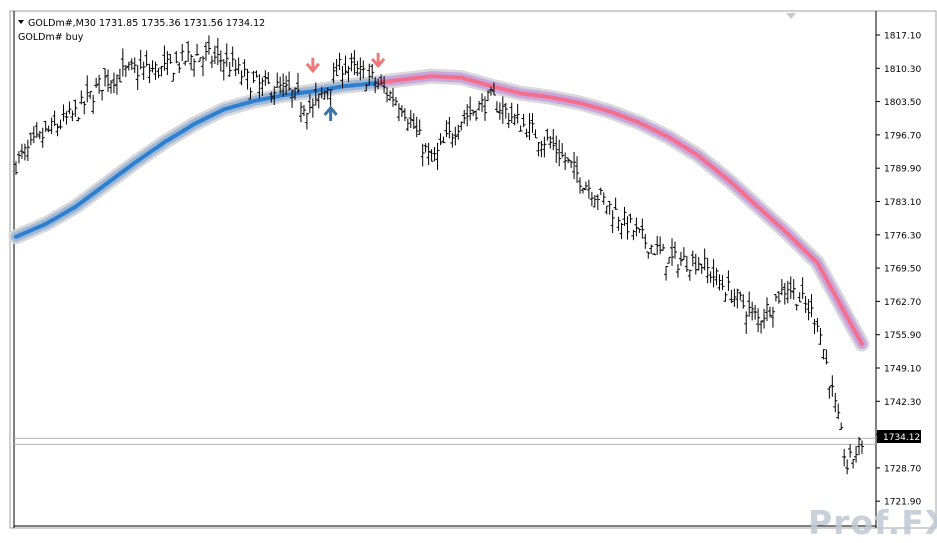 This screenshot has width=937, height=543. I want to click on price-tick-label: 1769.50, so click(902, 270).